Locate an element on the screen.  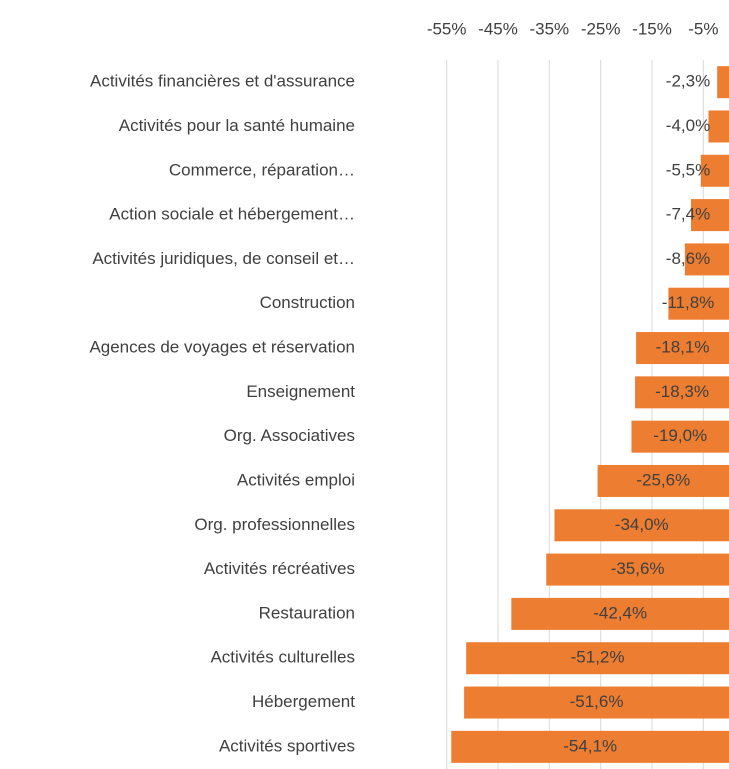
category-label: Activités financières et d'assurance is located at coordinates (222, 81).